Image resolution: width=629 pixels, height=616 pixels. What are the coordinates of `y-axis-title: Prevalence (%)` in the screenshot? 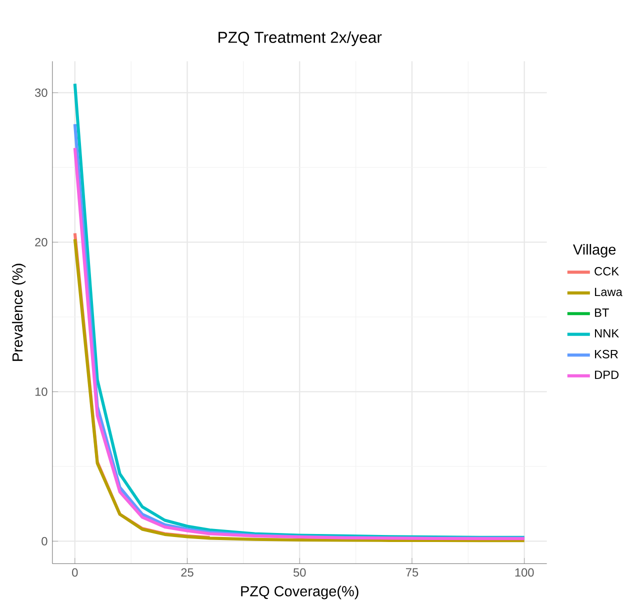 It's located at (19, 312).